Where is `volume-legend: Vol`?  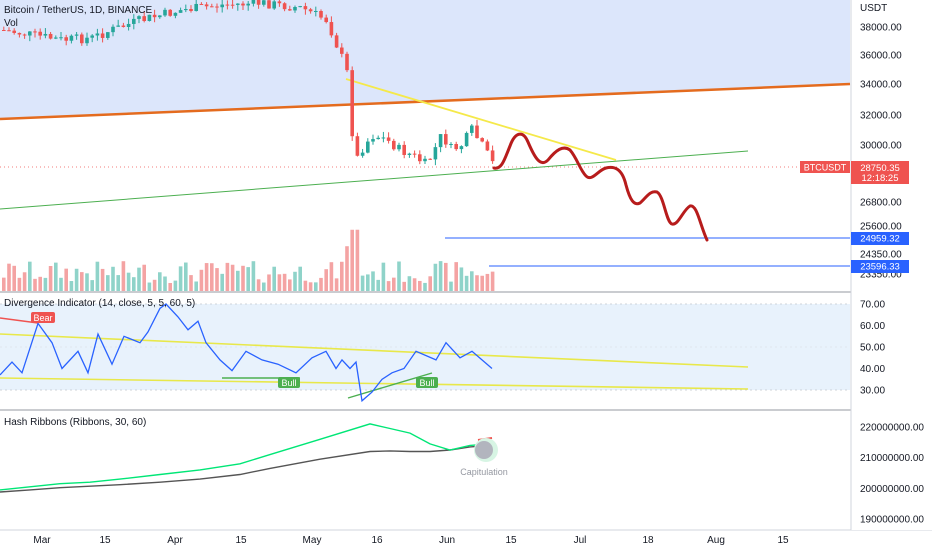
volume-legend: Vol is located at coordinates (11, 23).